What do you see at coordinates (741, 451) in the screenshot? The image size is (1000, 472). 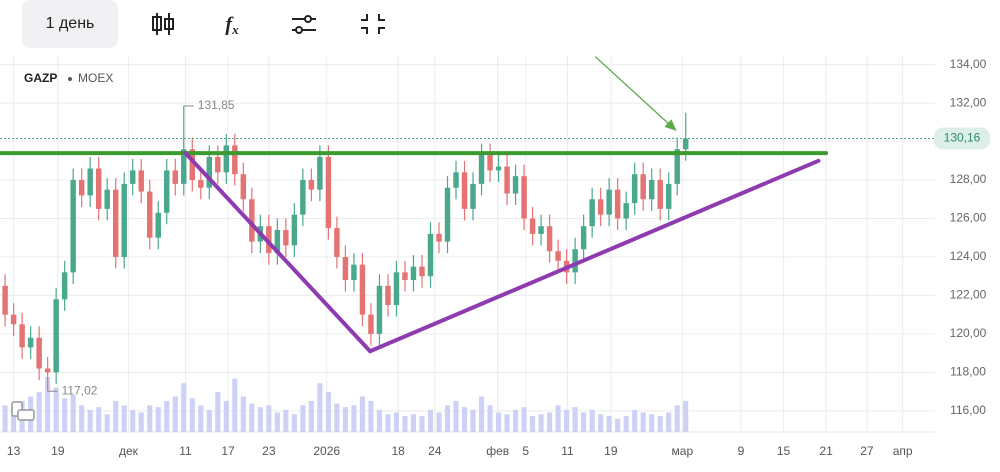 I see `x-tick-label: 9` at bounding box center [741, 451].